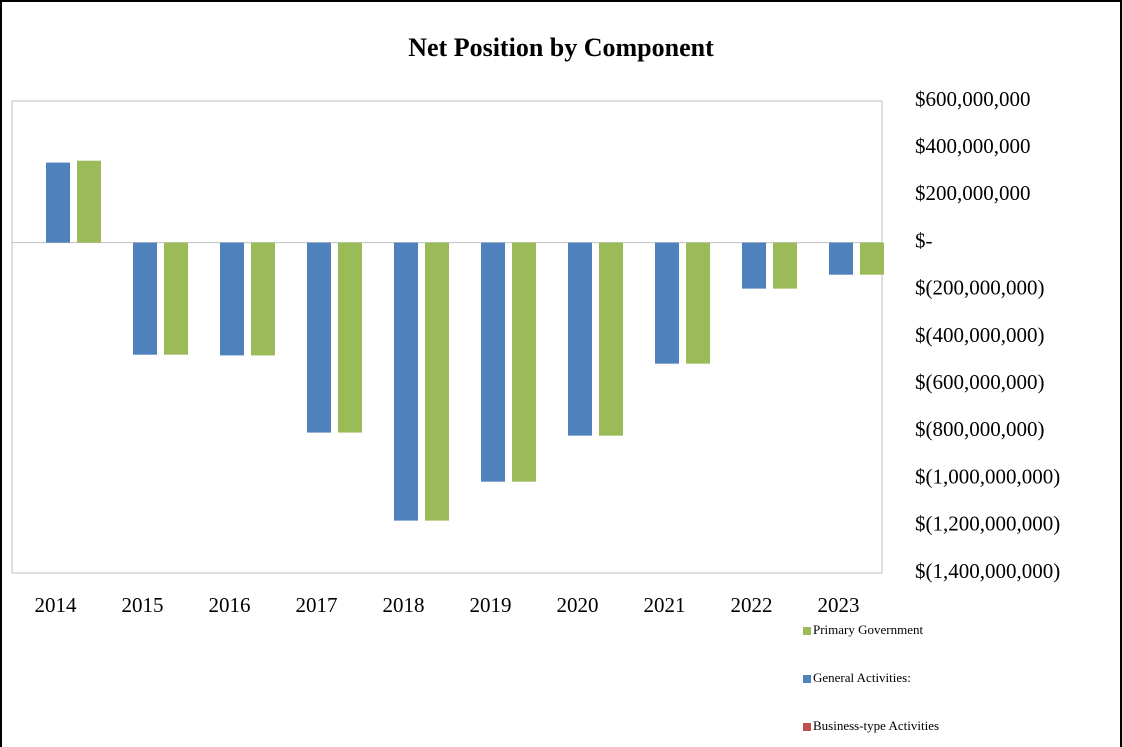  I want to click on x-tick-label: 2015, so click(143, 605).